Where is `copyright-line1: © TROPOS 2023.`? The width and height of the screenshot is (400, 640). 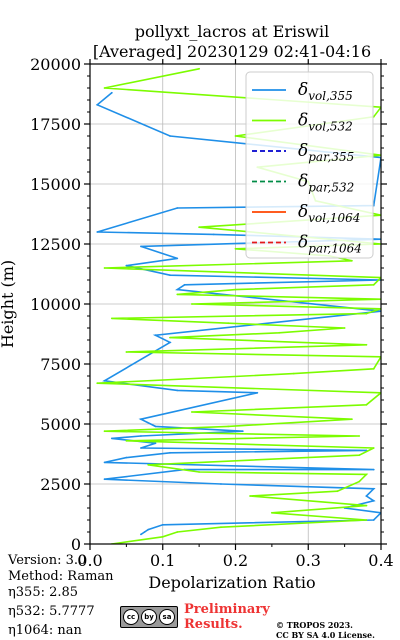 copyright-line1: © TROPOS 2023. is located at coordinates (314, 625).